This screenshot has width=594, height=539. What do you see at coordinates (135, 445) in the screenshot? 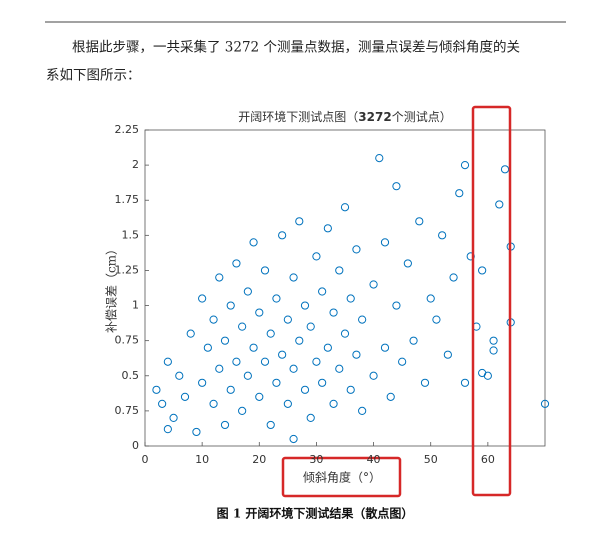
I see `y-tick-label: 0` at bounding box center [135, 445].